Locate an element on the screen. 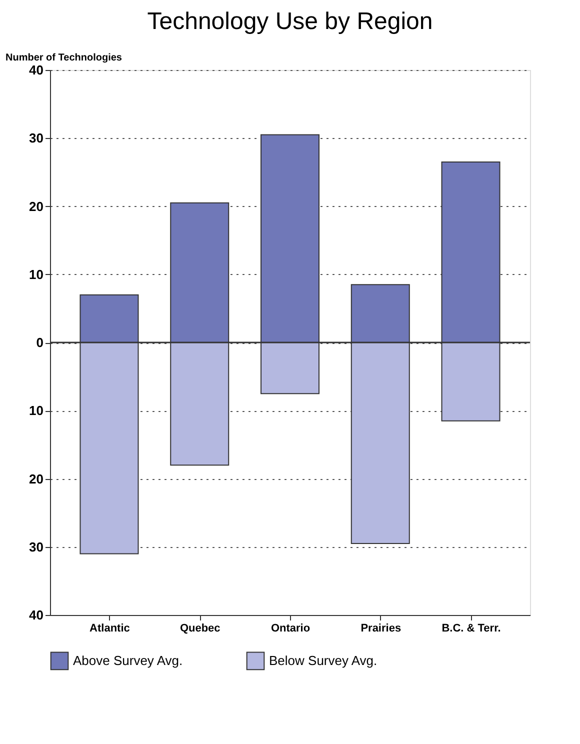 This screenshot has height=744, width=580. x-tick-label: Atlantic is located at coordinates (110, 628).